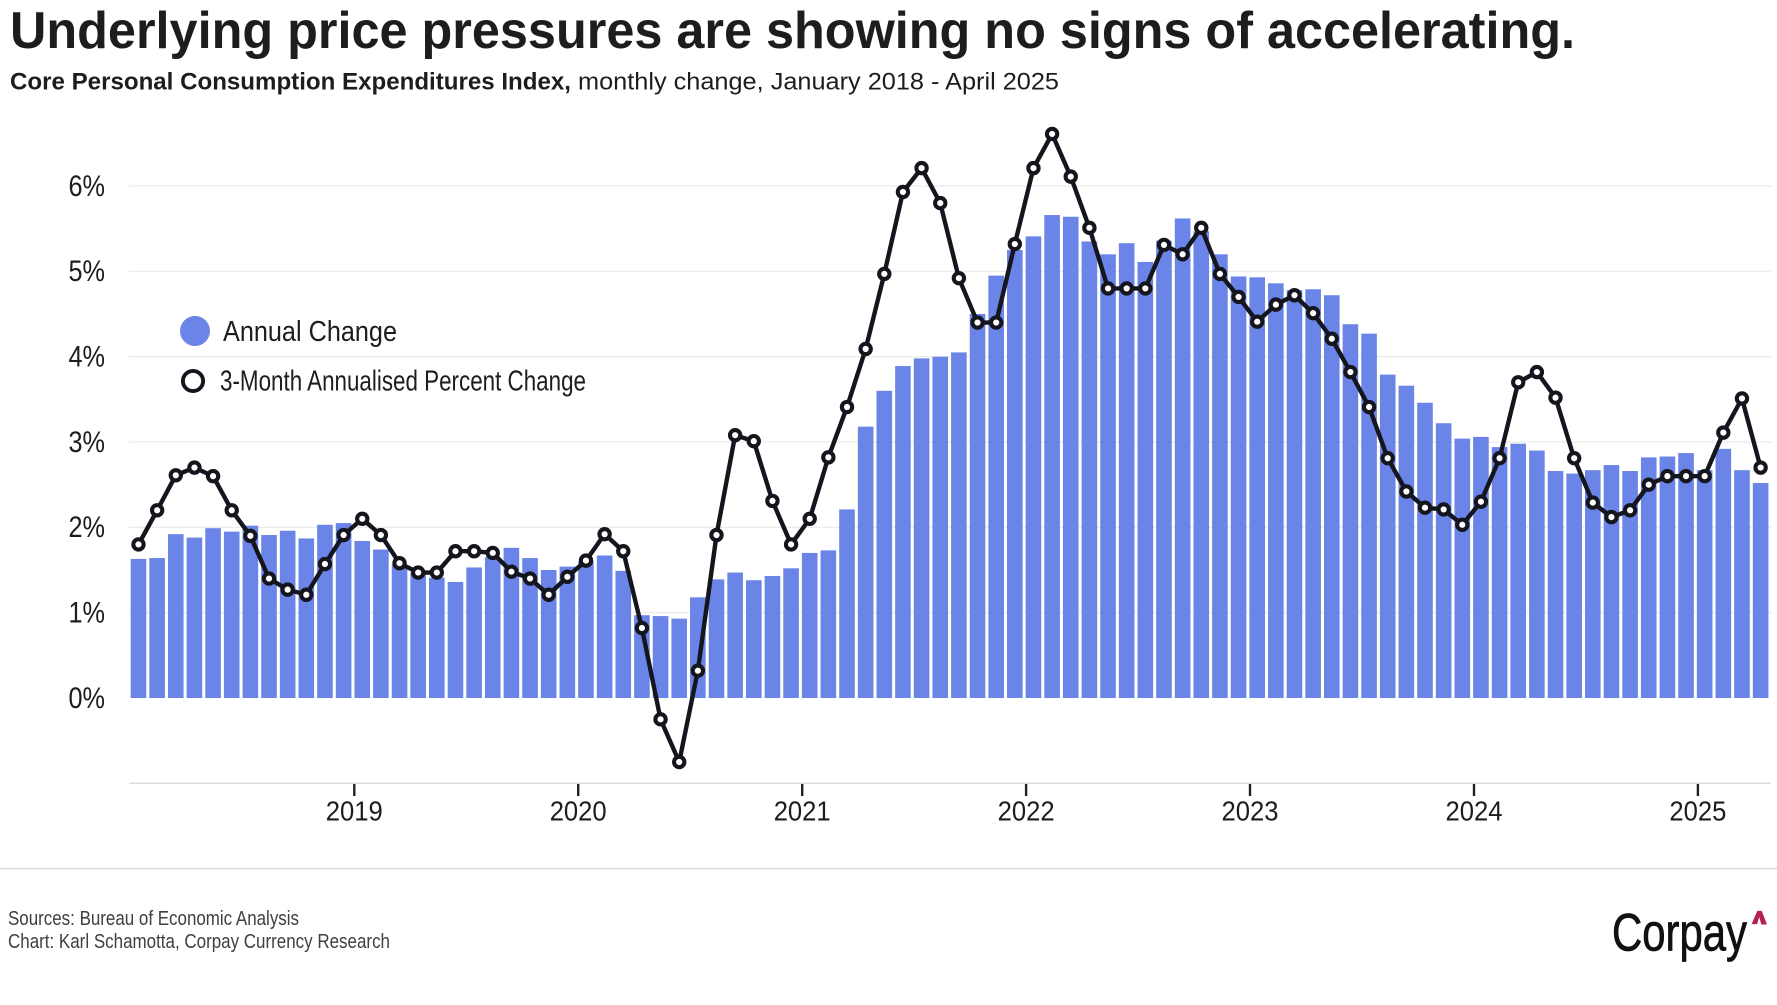 This screenshot has height=1005, width=1777. I want to click on svg-text: 2022, so click(1026, 811).